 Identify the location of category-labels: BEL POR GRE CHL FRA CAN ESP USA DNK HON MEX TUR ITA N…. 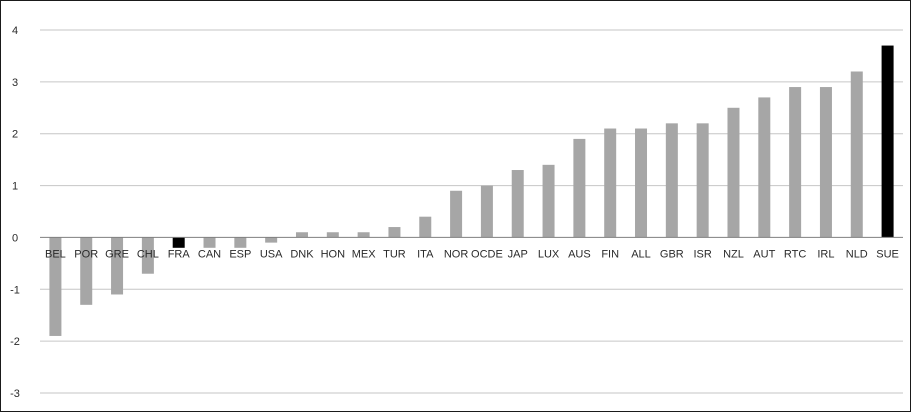
(472, 254).